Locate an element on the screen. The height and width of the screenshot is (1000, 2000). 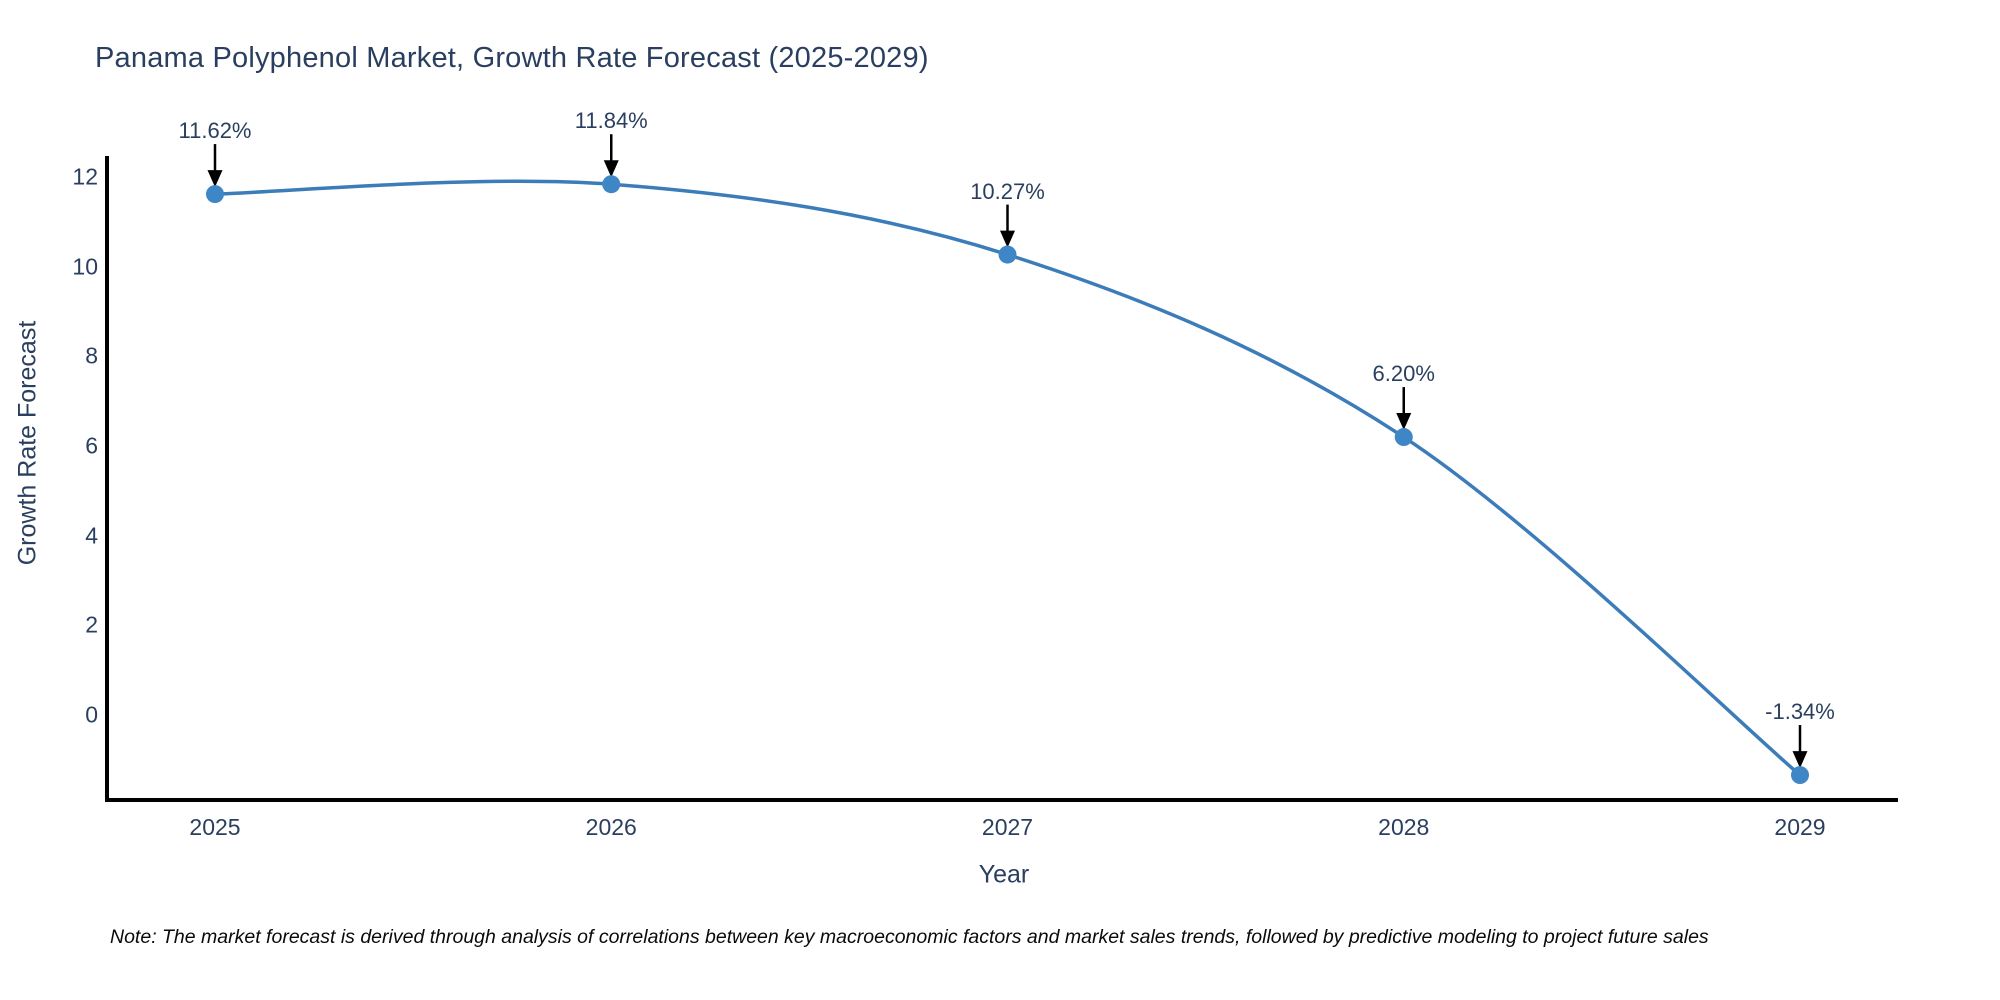
y-tick-label: 12 is located at coordinates (85, 176).